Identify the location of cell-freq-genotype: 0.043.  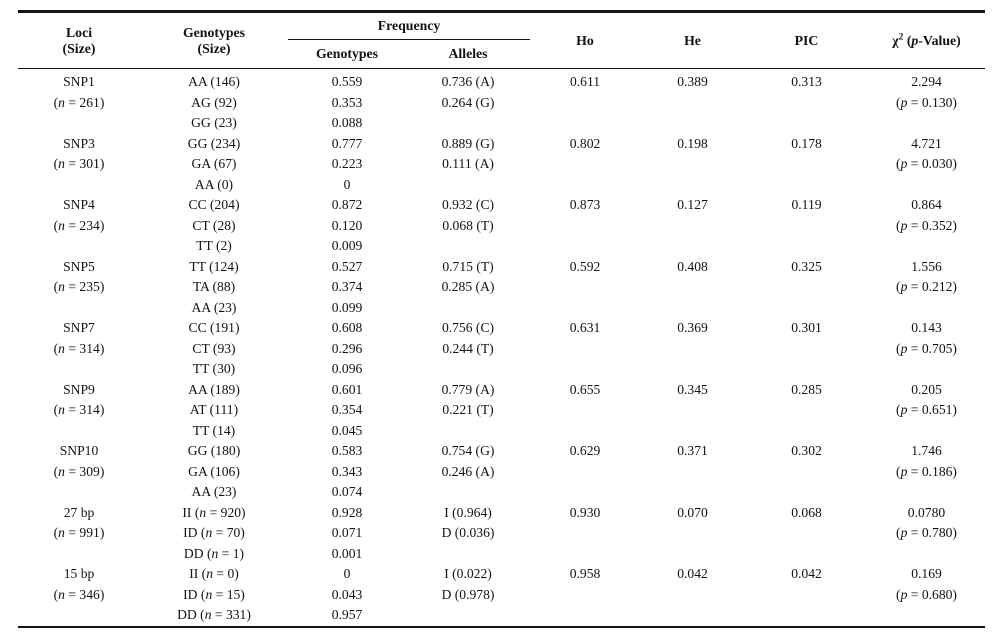
(347, 594).